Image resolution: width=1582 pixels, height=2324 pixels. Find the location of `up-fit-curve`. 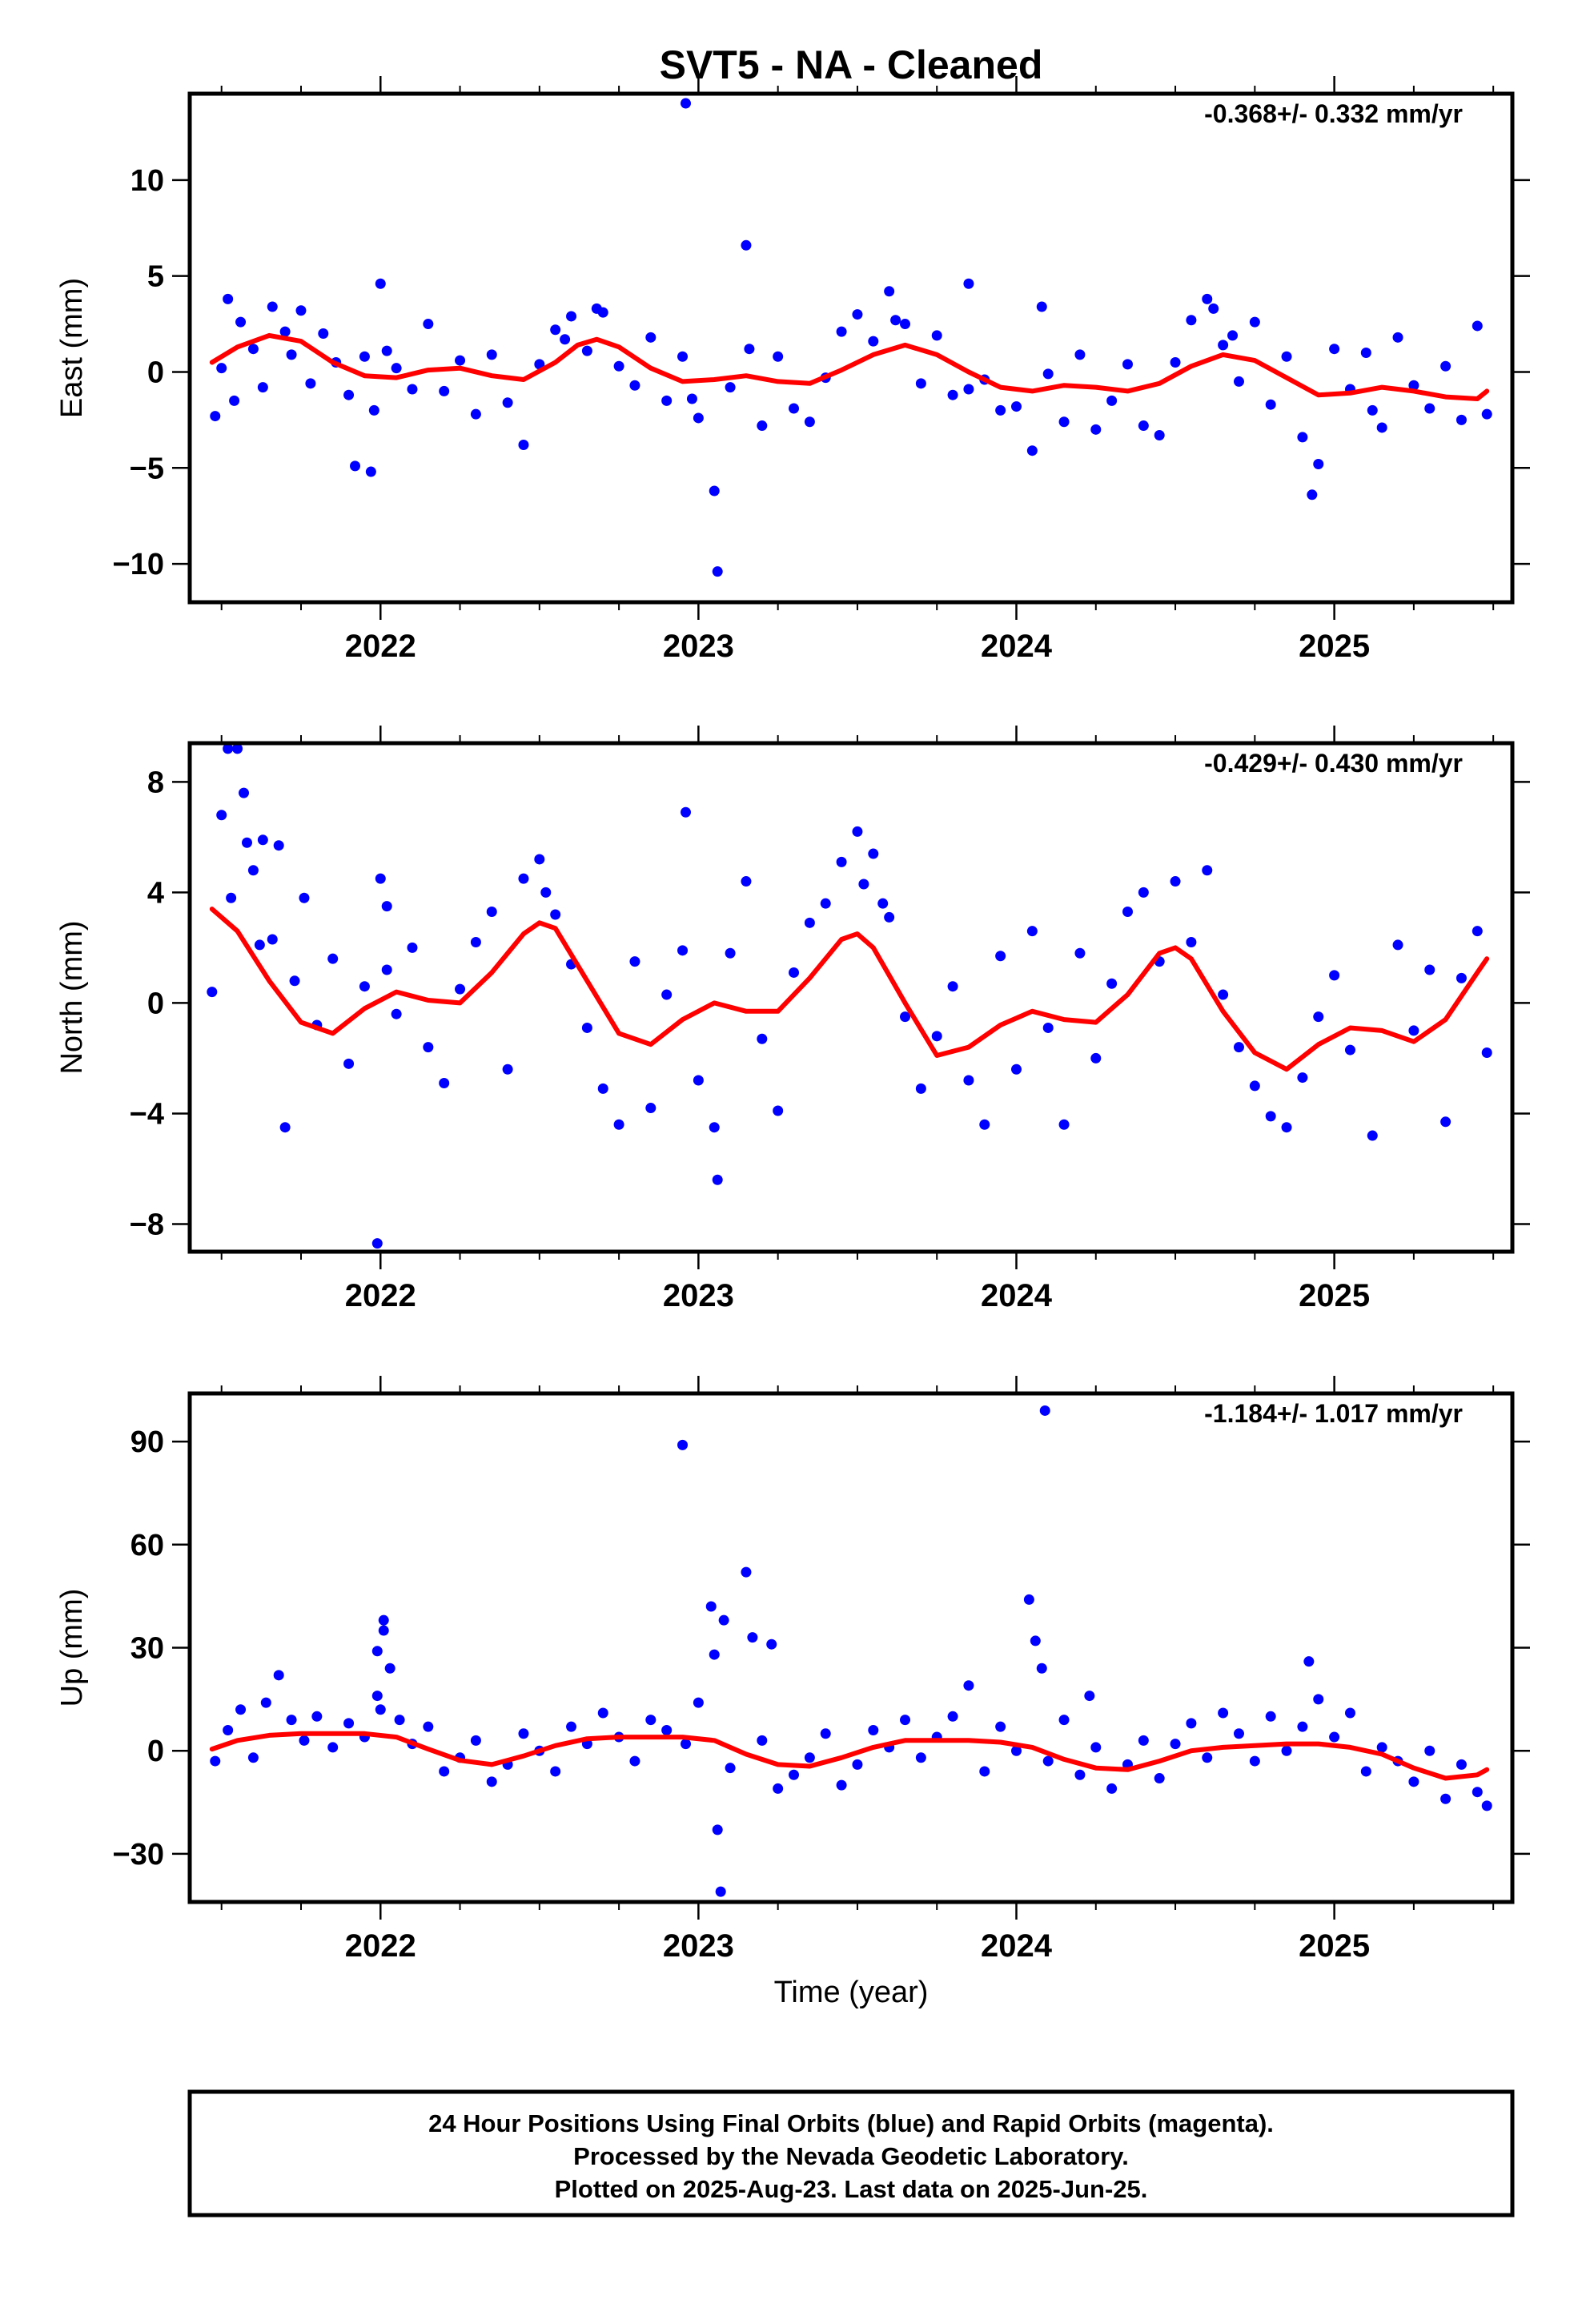

up-fit-curve is located at coordinates (849, 1756).